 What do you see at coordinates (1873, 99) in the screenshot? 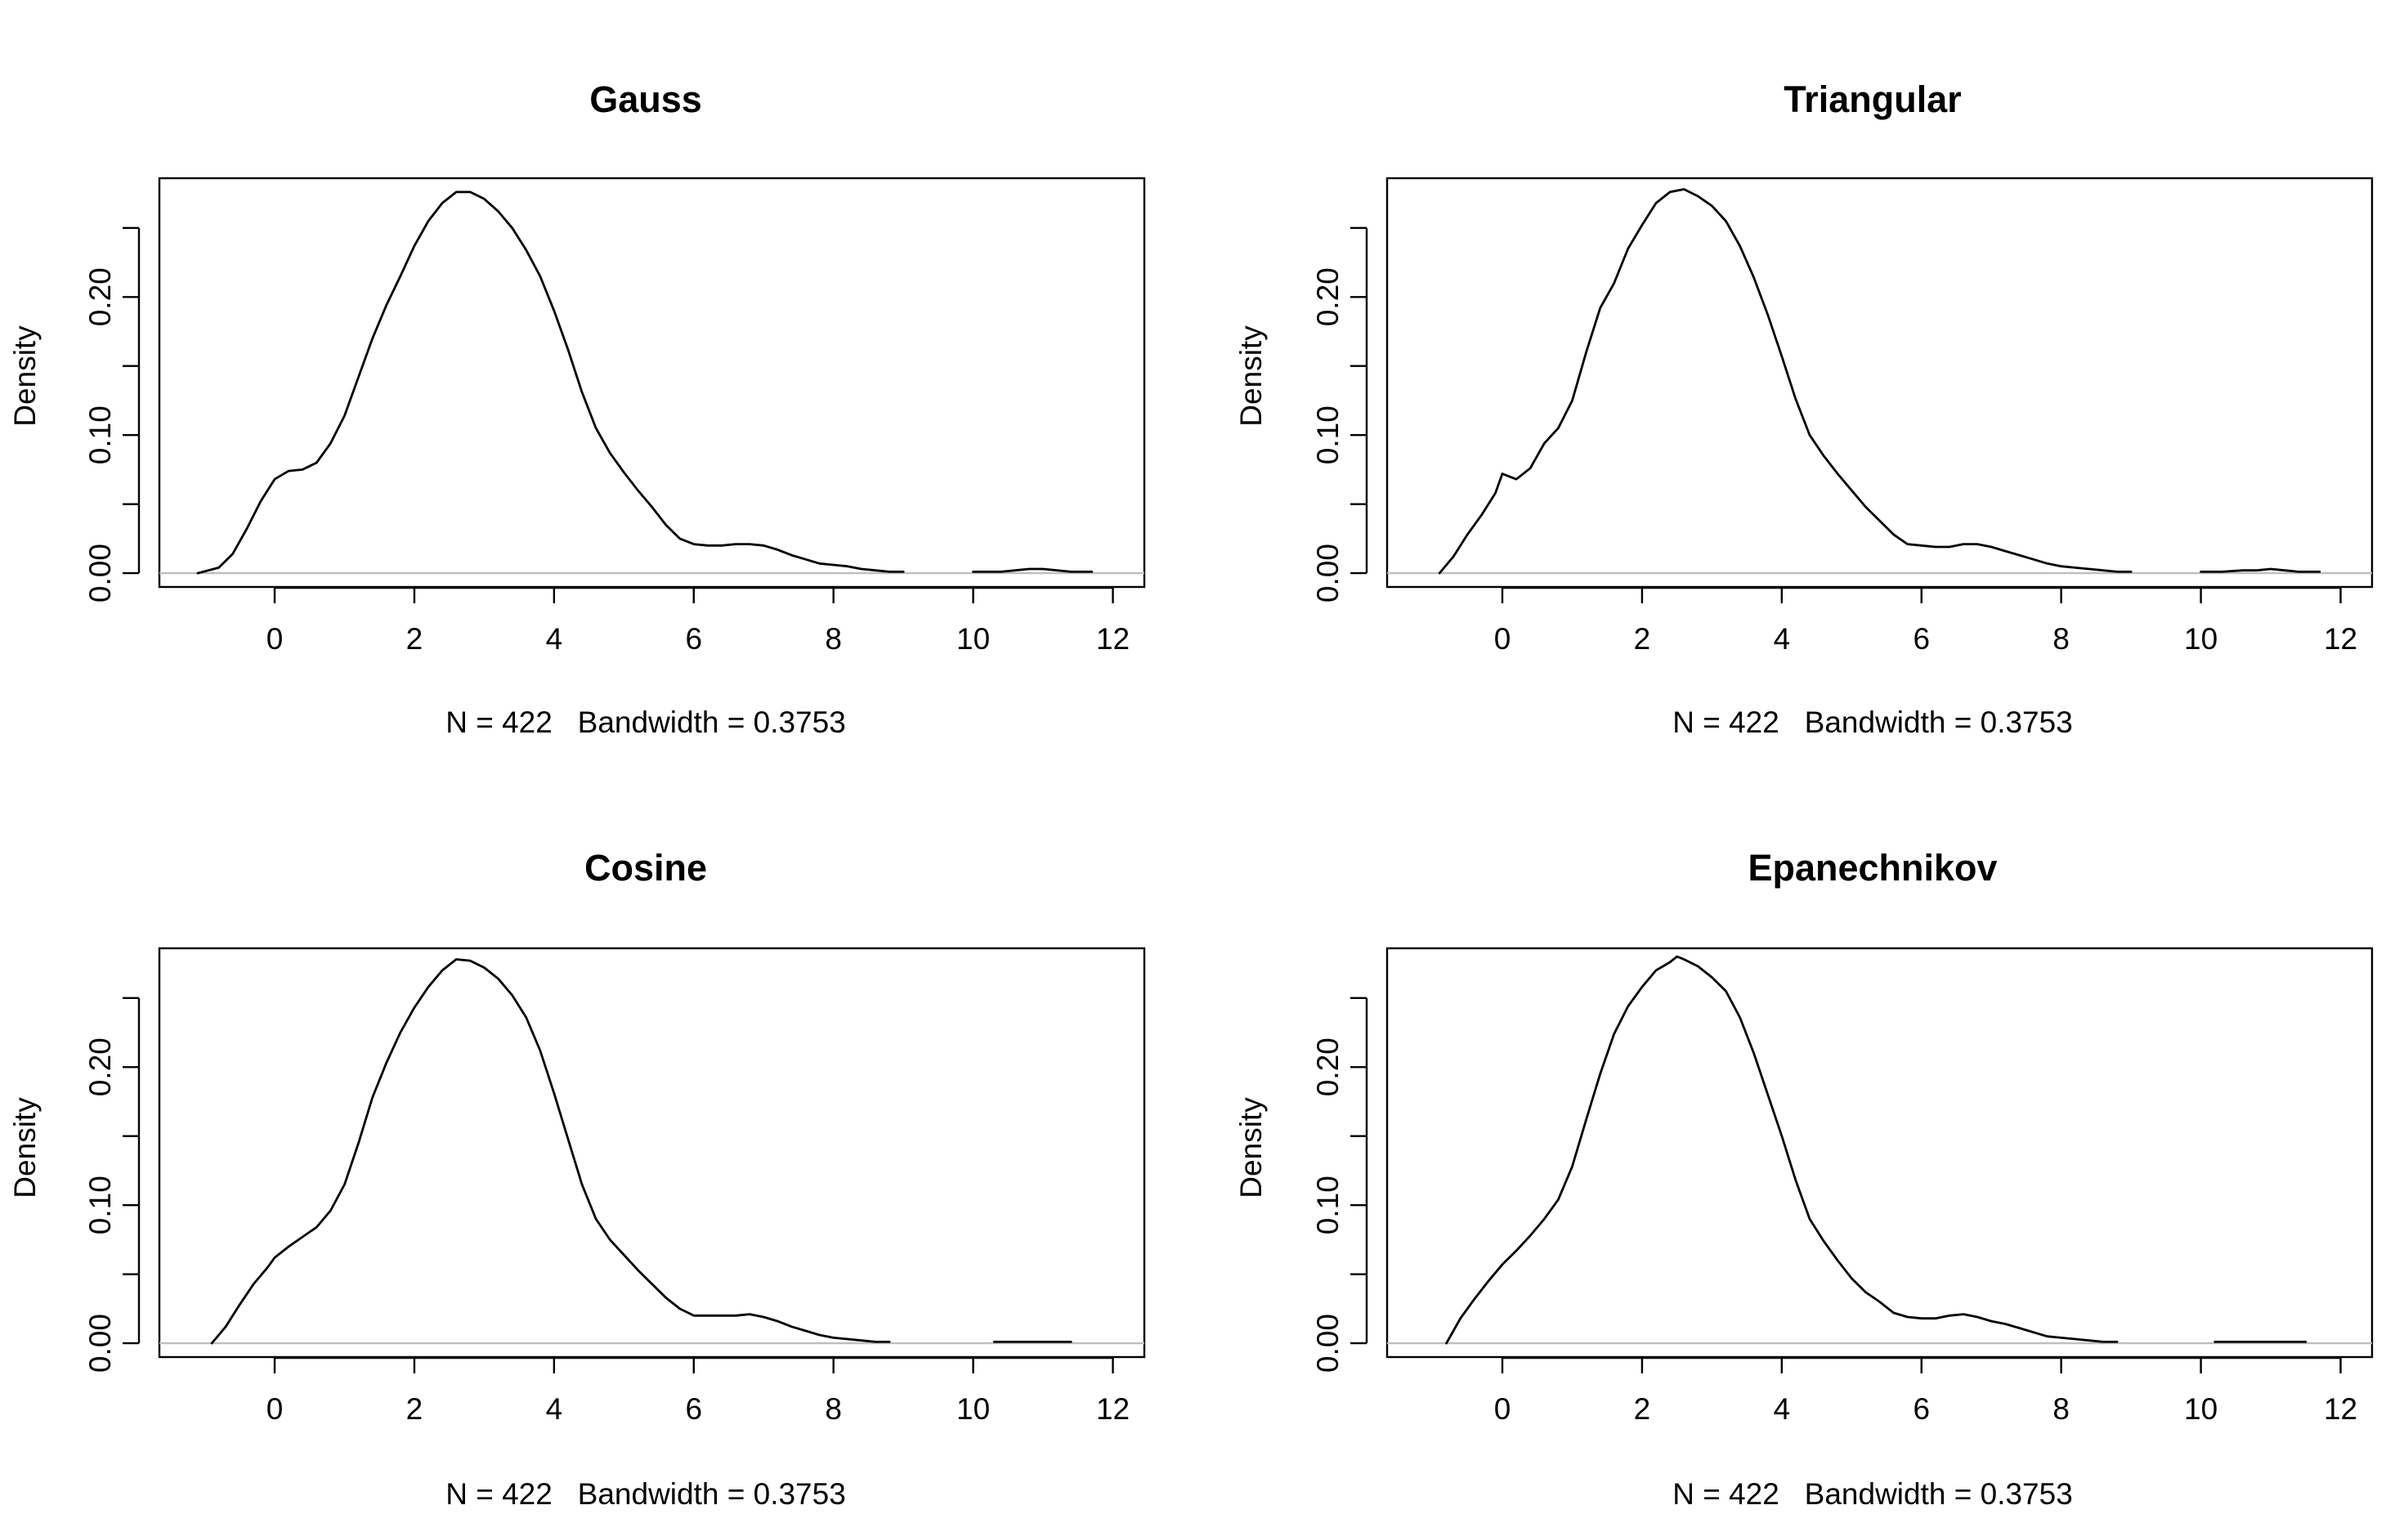
I see `panel-title: Triangular` at bounding box center [1873, 99].